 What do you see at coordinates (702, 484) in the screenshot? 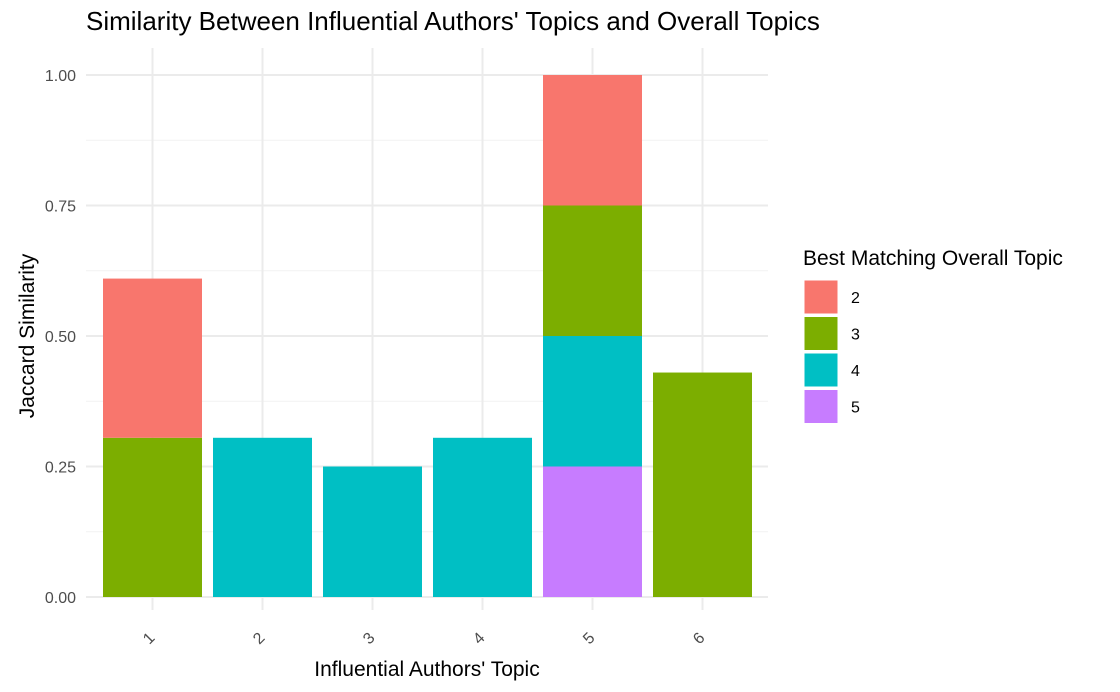
I see `bar-segment-cat6-topic3` at bounding box center [702, 484].